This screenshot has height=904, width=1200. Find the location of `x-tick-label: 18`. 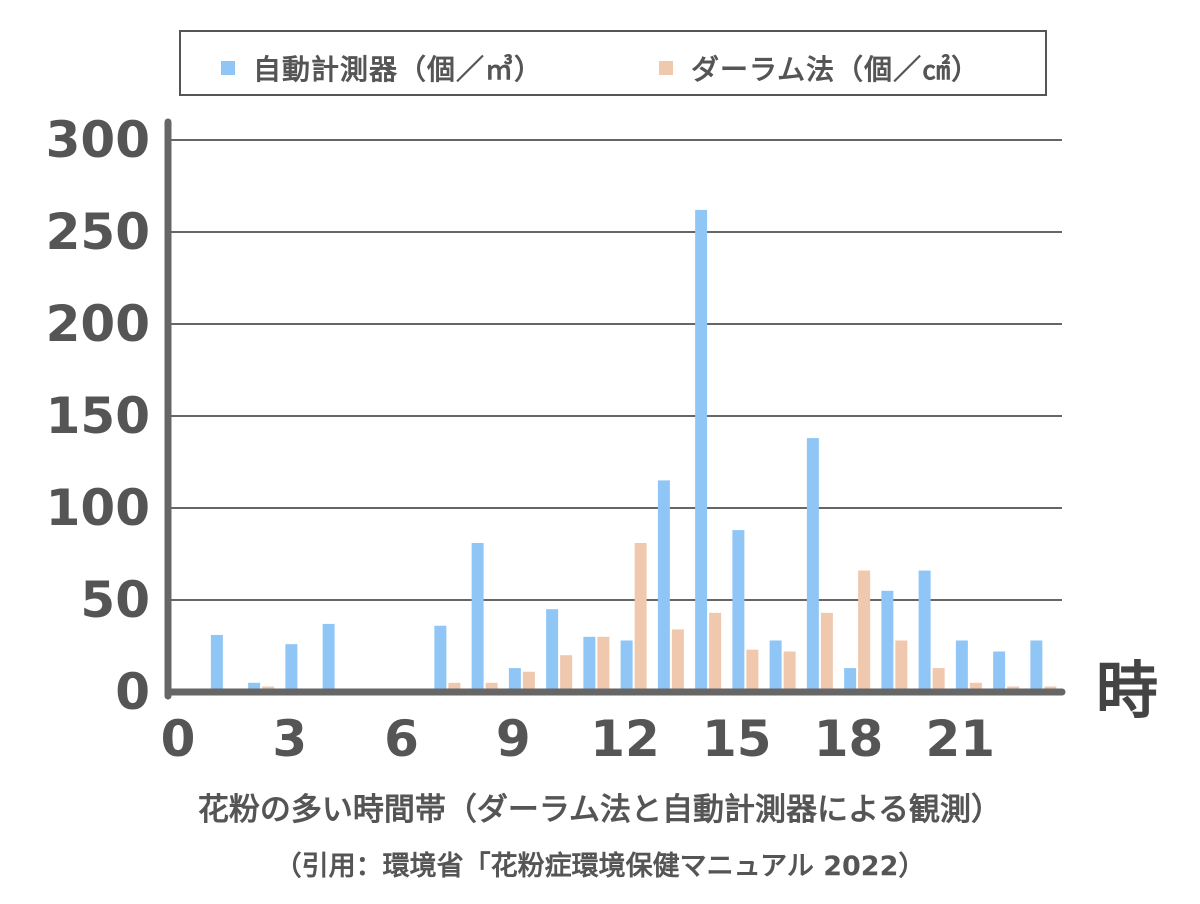

x-tick-label: 18 is located at coordinates (849, 739).